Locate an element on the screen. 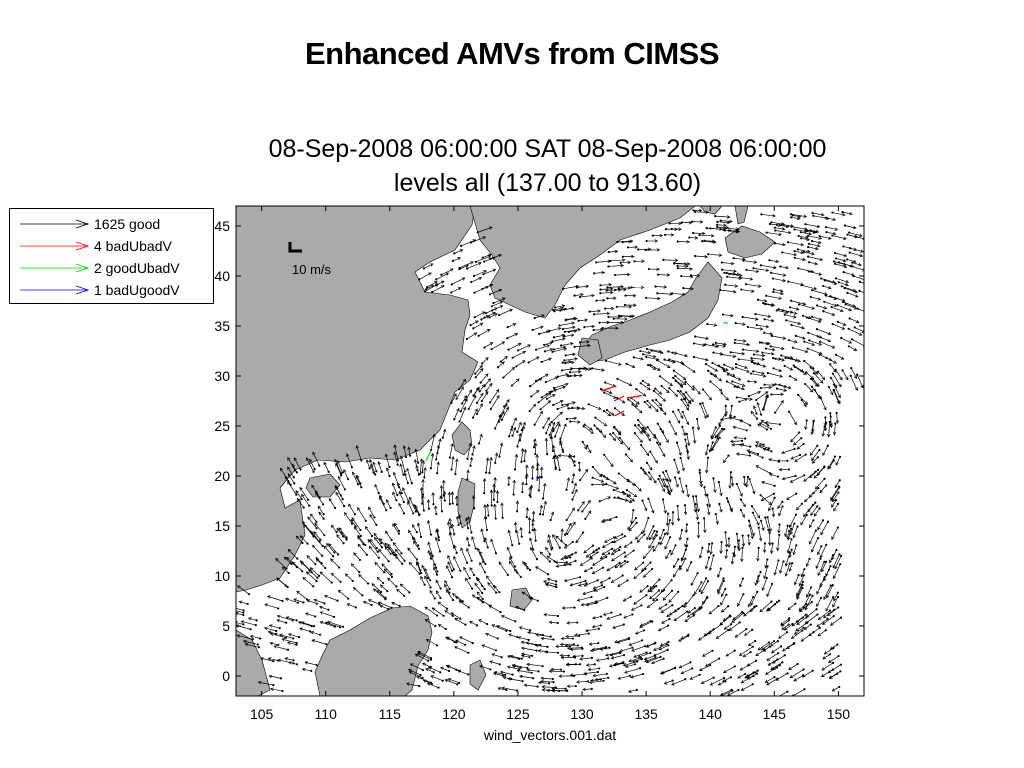  land-borneo is located at coordinates (373, 650).